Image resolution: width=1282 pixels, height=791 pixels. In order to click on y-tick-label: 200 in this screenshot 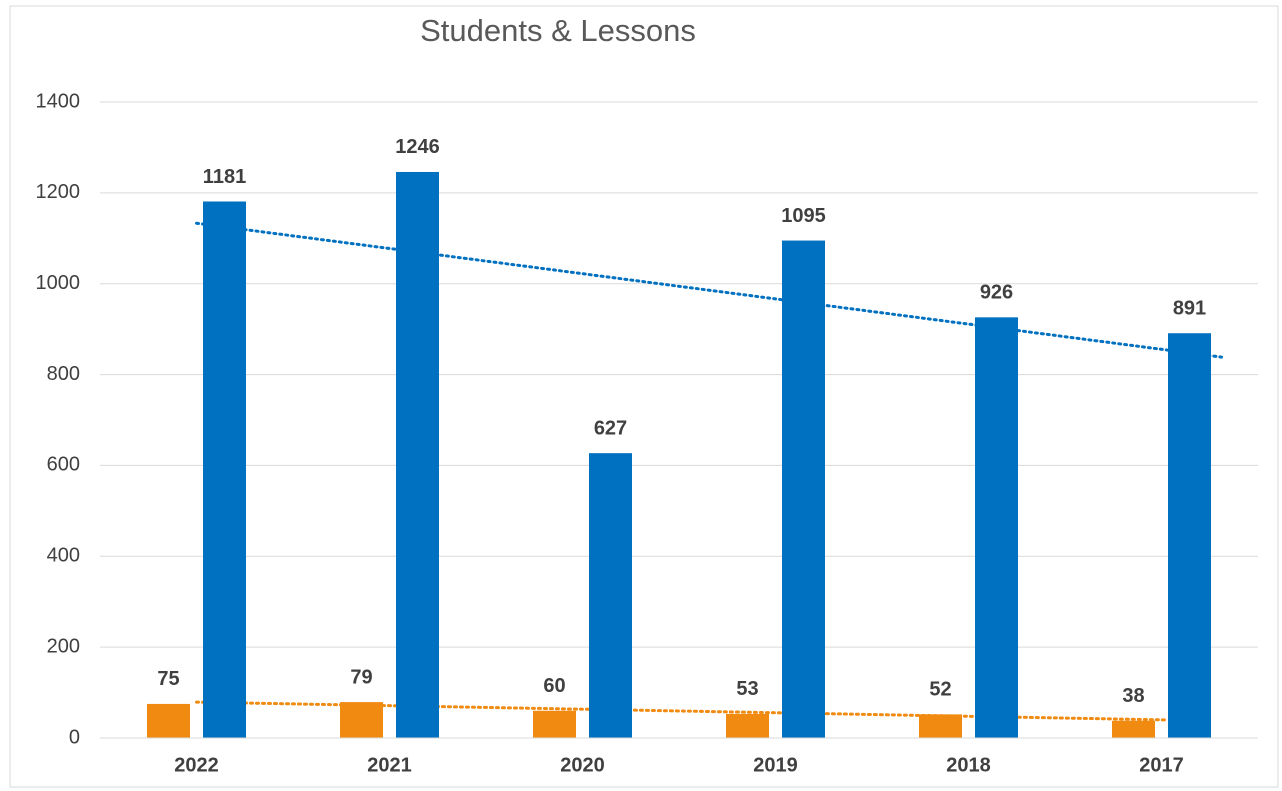, I will do `click(63, 646)`.